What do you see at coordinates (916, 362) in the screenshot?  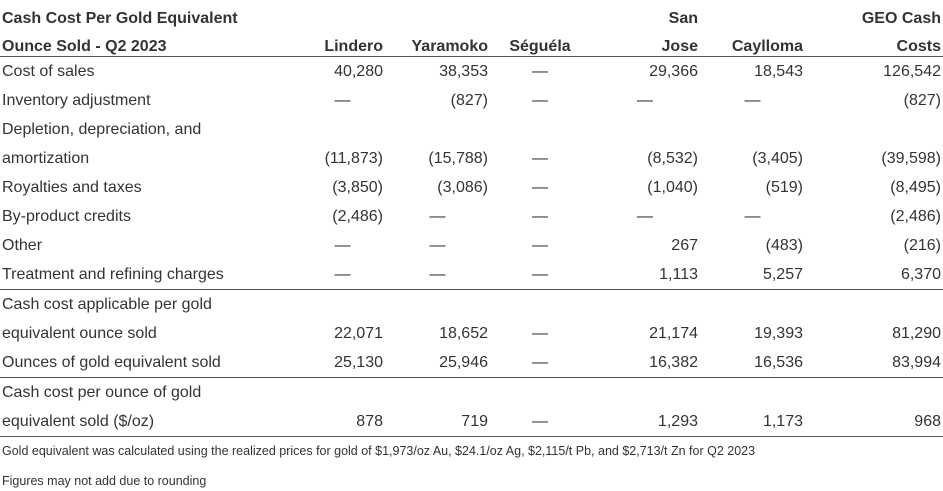 I see `cell-value: 83,994` at bounding box center [916, 362].